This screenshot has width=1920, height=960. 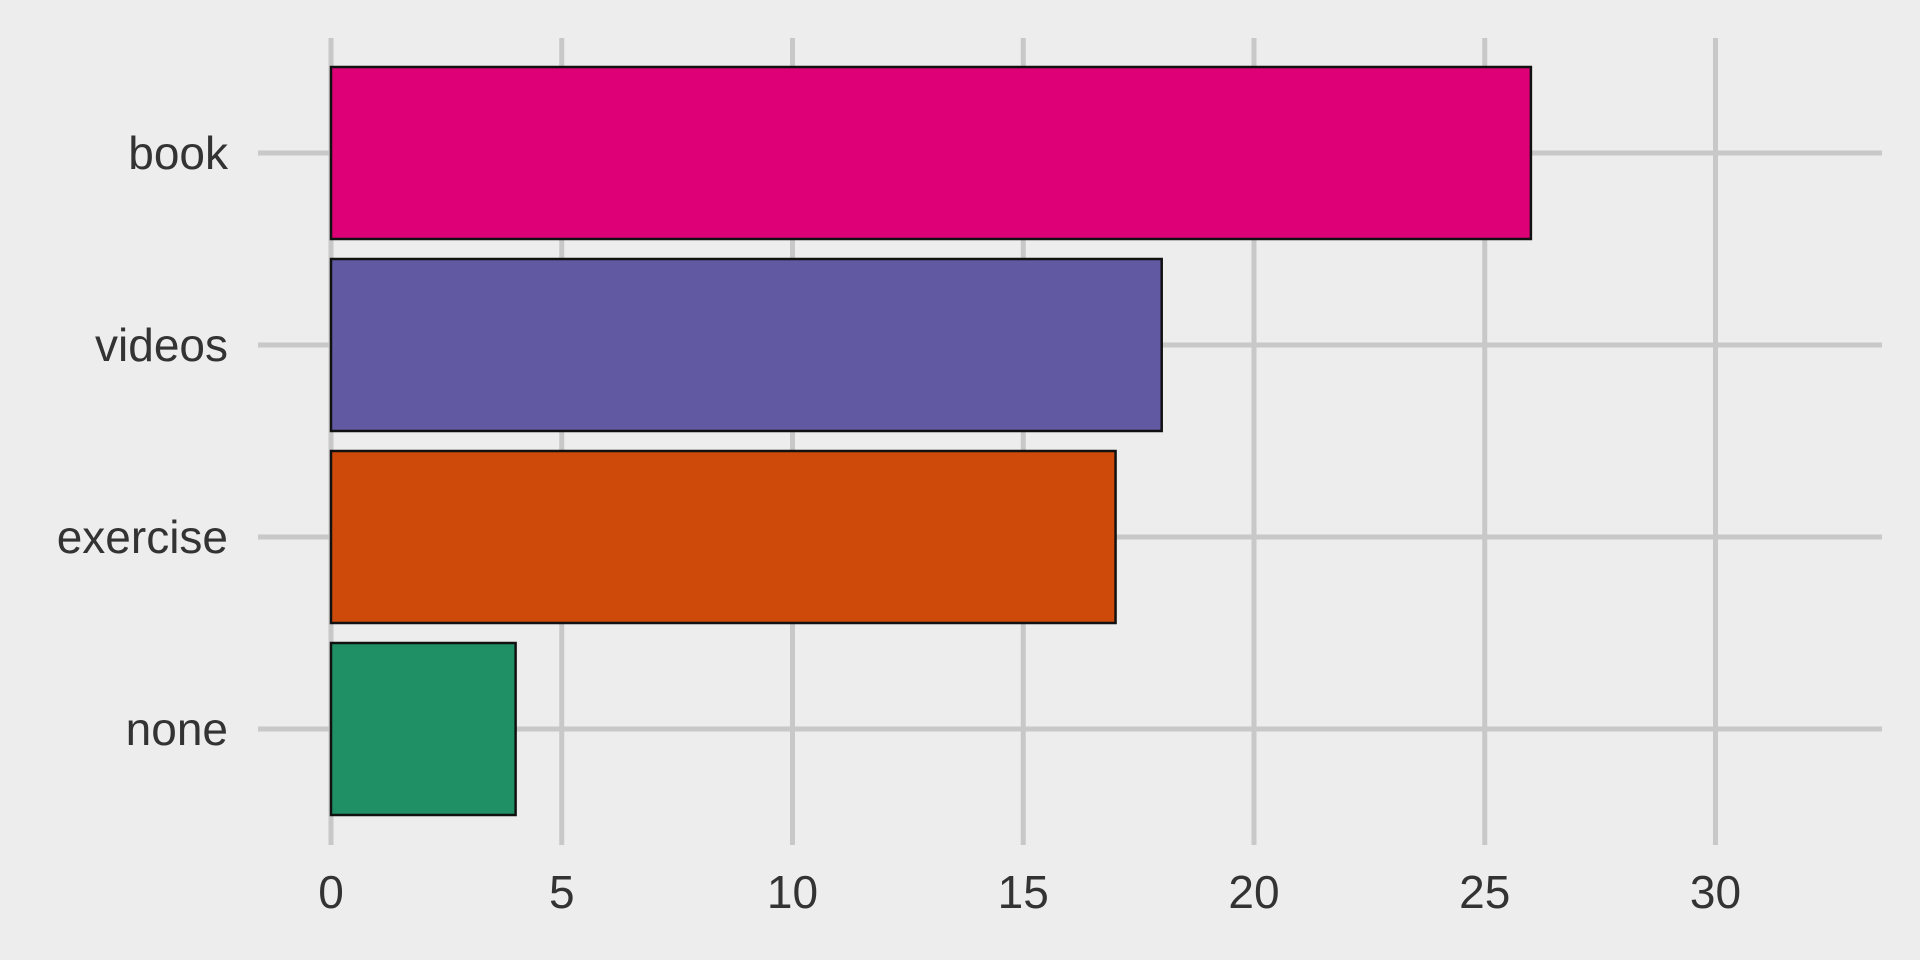 What do you see at coordinates (143, 441) in the screenshot?
I see `y-axis-labels: book videos exercise none` at bounding box center [143, 441].